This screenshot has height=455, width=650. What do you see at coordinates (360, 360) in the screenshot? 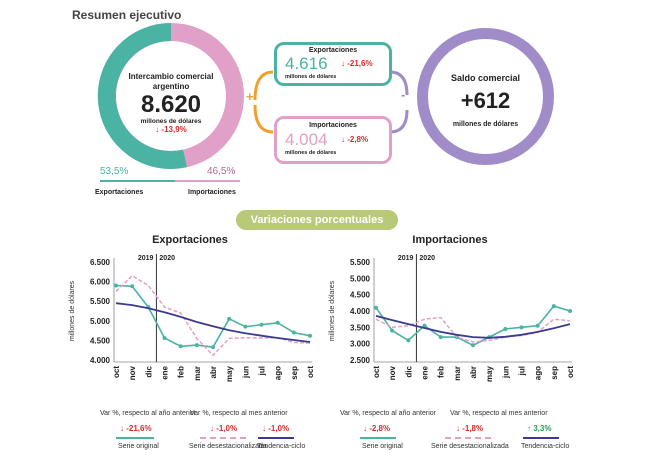
I see `y-tick-label: 2.500` at bounding box center [360, 360].